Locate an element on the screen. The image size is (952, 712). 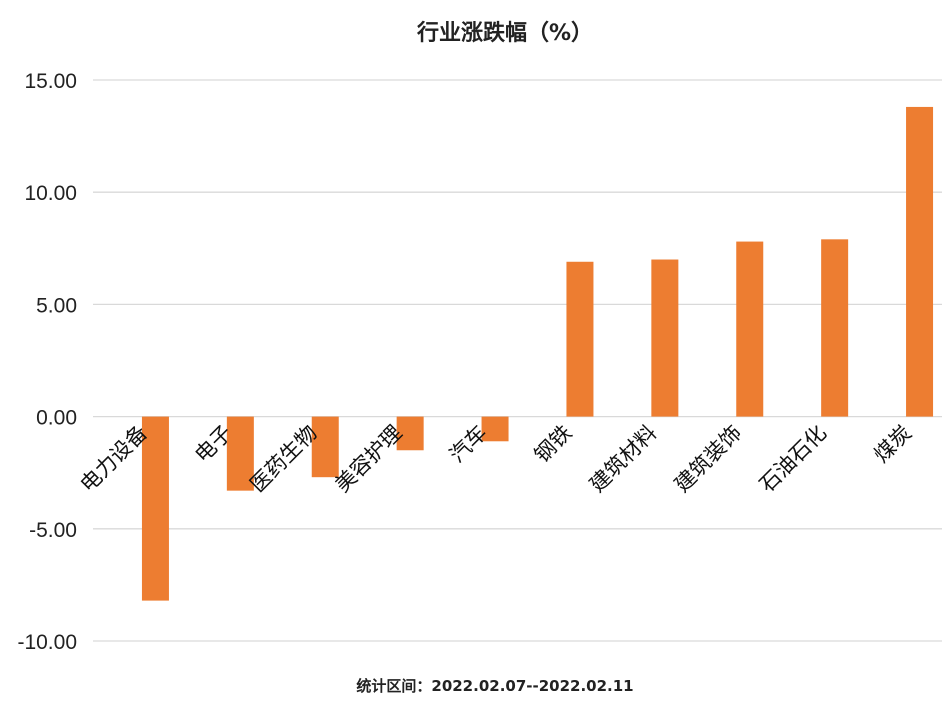
x-tick-label: 石油石化 is located at coordinates (793, 459).